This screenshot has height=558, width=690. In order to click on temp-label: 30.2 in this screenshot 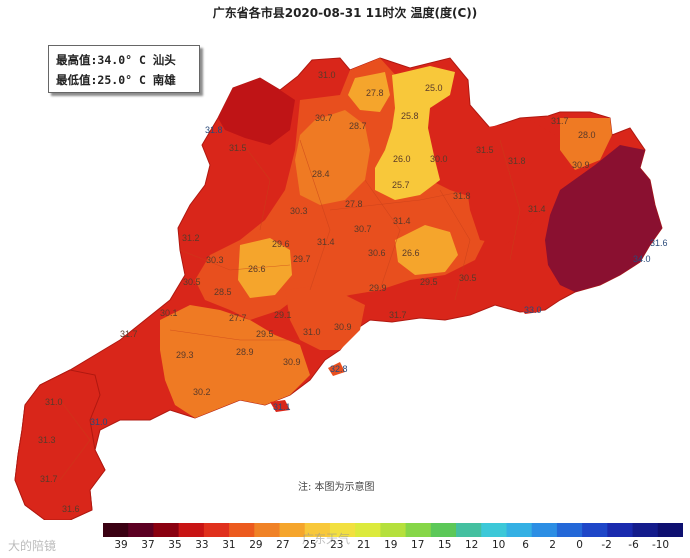, I will do `click(202, 392)`.